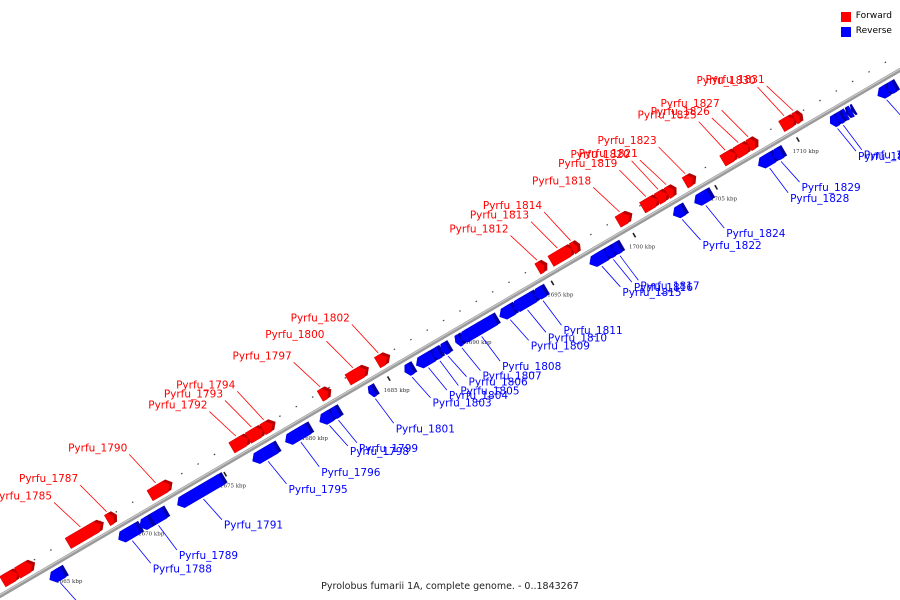 The image size is (900, 600). Describe the element at coordinates (831, 188) in the screenshot. I see `gene-label: Pyrfu_1829` at that location.